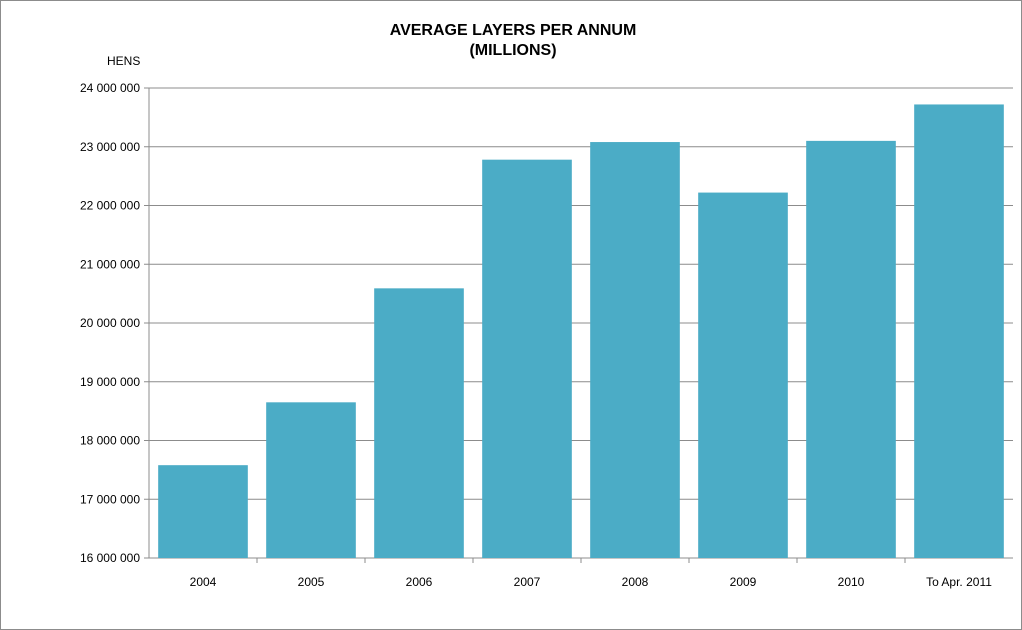 The image size is (1022, 630). Describe the element at coordinates (527, 582) in the screenshot. I see `x-tick-label: 2007` at that location.